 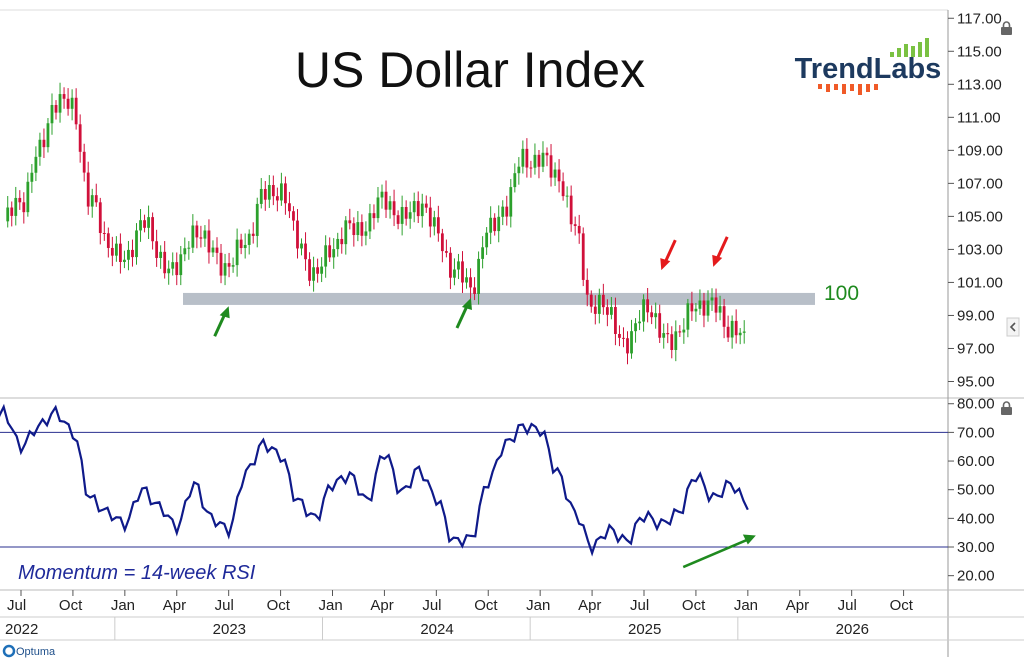 I want to click on rsi-divergence-arrowhead, so click(x=749, y=539).